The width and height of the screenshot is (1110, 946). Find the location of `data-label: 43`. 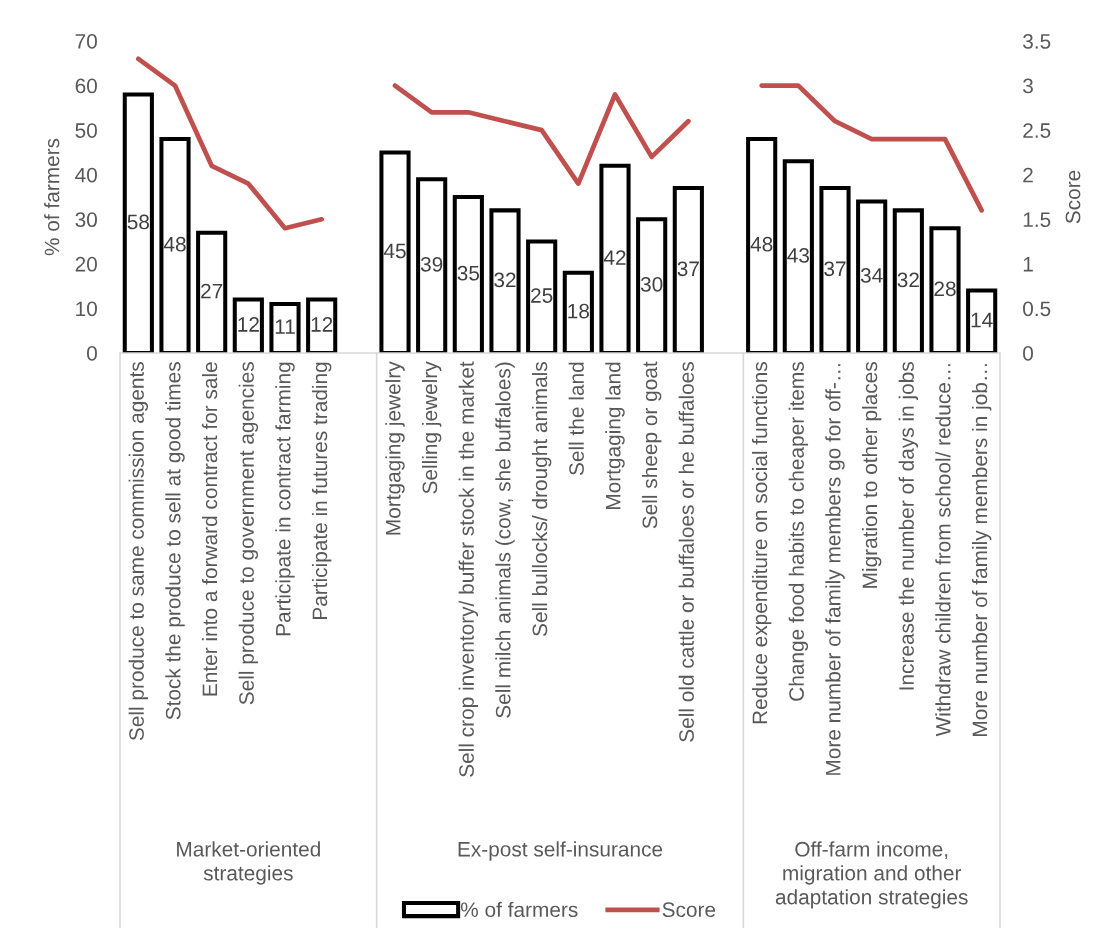

data-label: 43 is located at coordinates (798, 255).